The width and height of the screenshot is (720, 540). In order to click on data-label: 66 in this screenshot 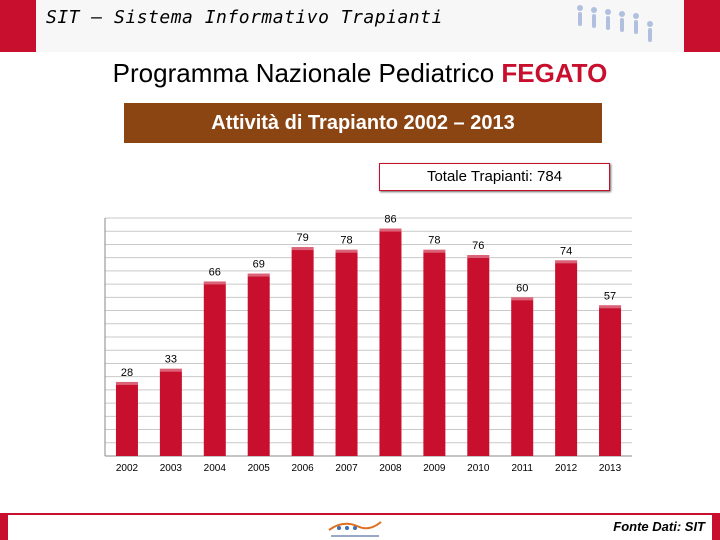, I will do `click(215, 272)`.